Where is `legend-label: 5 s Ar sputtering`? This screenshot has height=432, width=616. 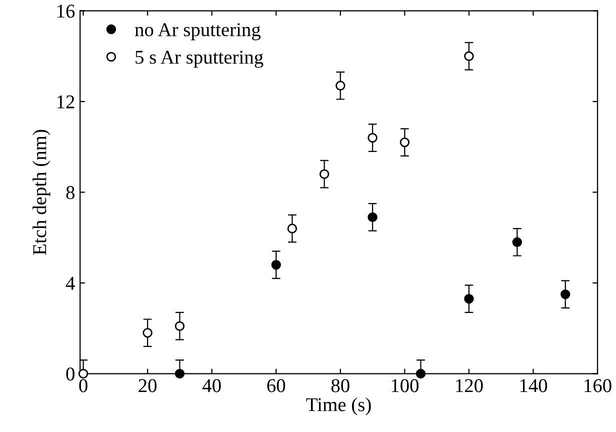 legend-label: 5 s Ar sputtering is located at coordinates (200, 59).